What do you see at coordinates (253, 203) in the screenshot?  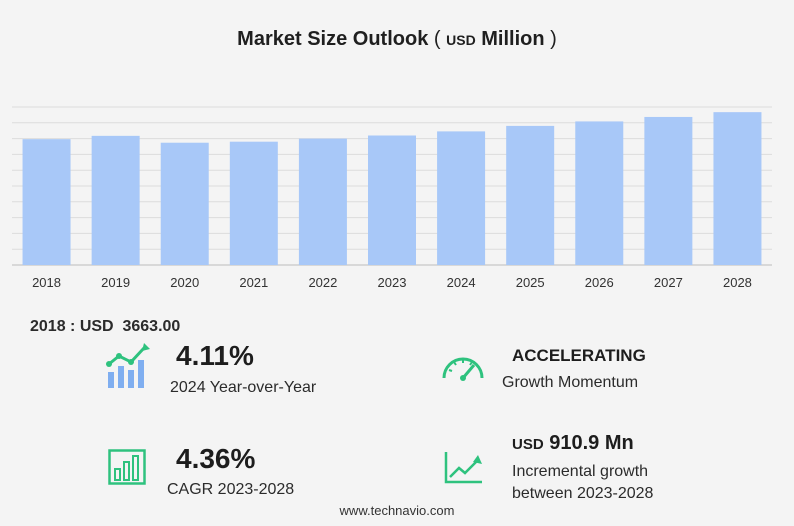 I see `bar-2021` at bounding box center [253, 203].